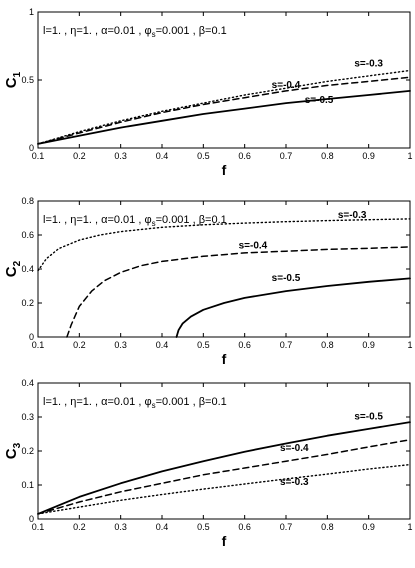  Describe the element at coordinates (31, 12) in the screenshot. I see `y-tick-label: 1` at that location.